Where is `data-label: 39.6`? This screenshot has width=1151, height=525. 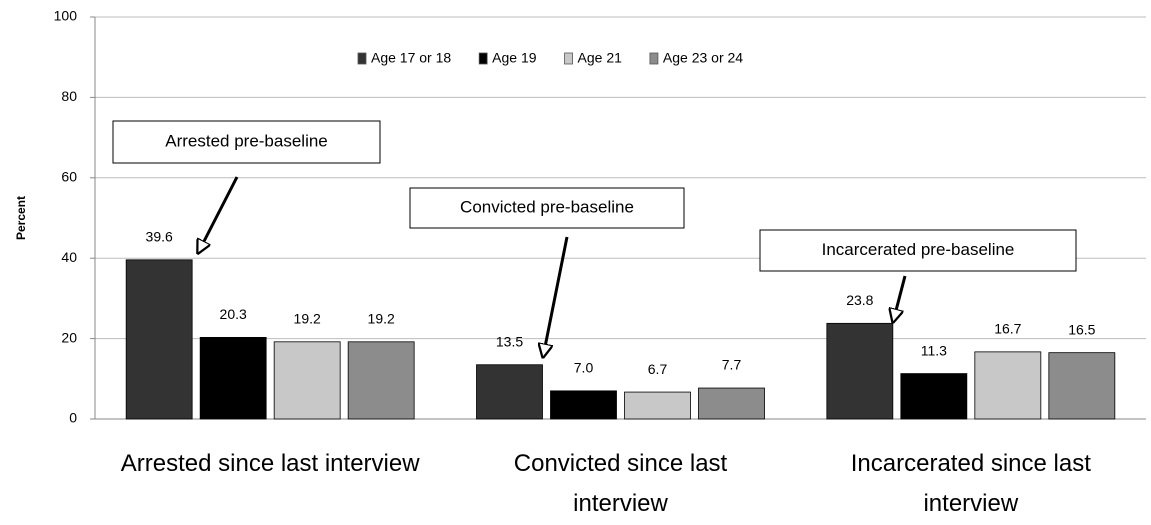 data-label: 39.6 is located at coordinates (159, 237).